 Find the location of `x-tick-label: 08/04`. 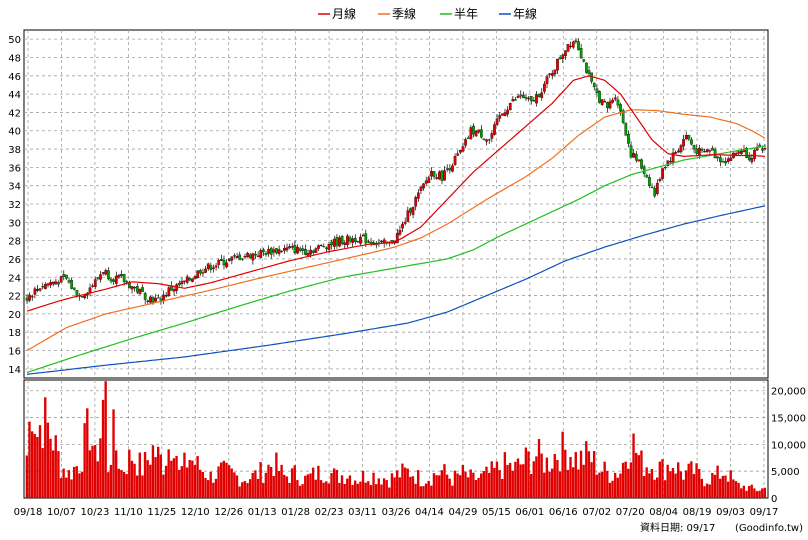

x-tick-label: 08/04 is located at coordinates (663, 512).